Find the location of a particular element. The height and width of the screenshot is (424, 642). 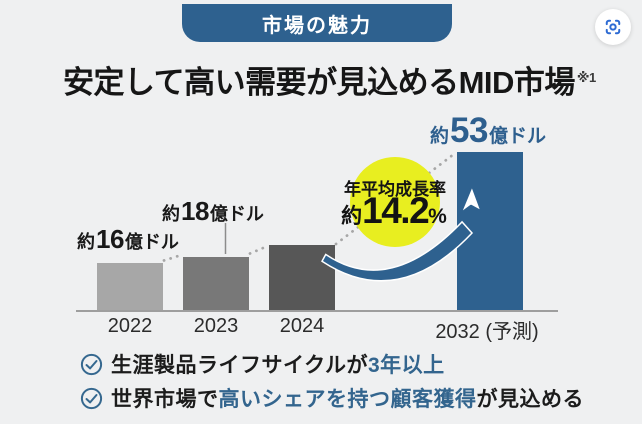

value-number: 53 is located at coordinates (469, 130).